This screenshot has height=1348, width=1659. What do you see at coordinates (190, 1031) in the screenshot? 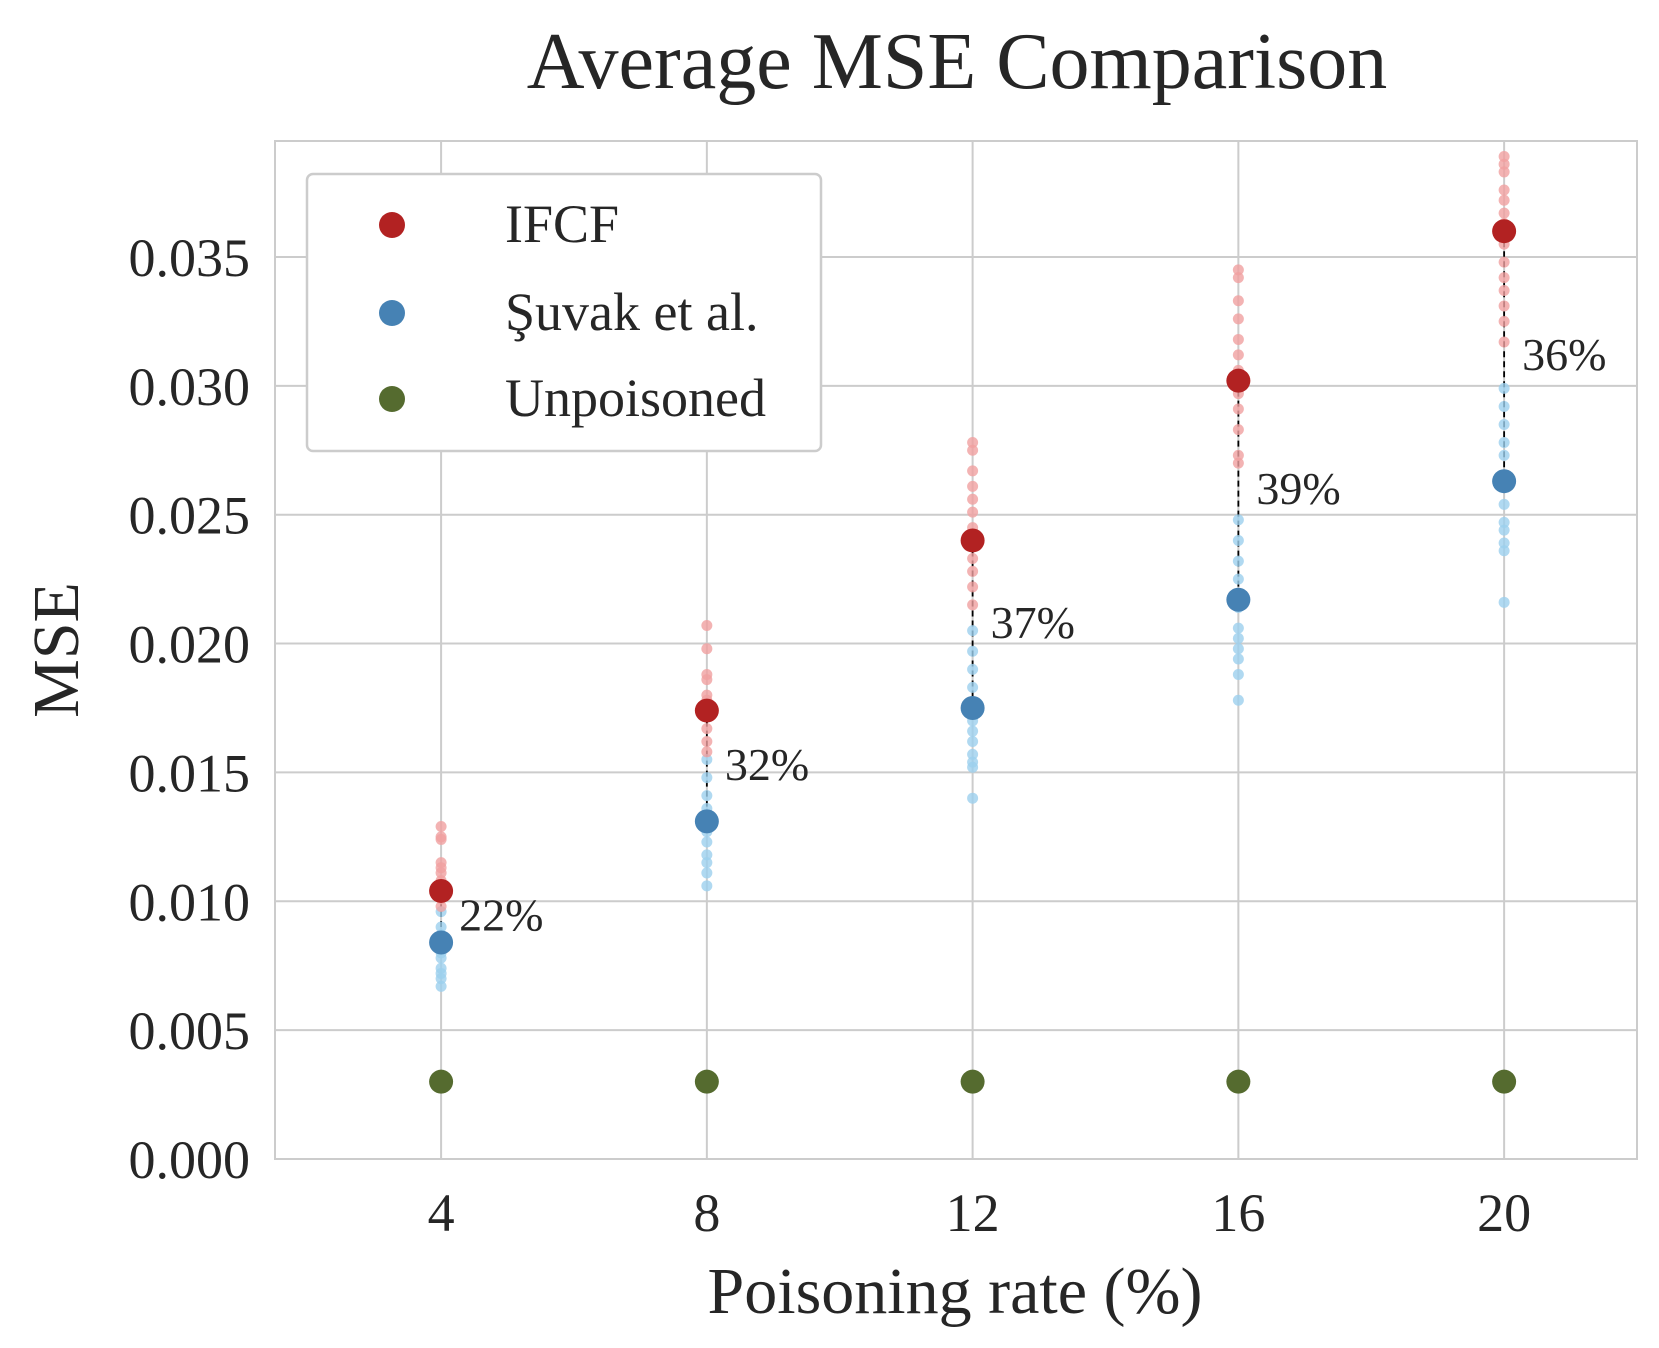
I see `y-tick-label: 0.005` at bounding box center [190, 1031].